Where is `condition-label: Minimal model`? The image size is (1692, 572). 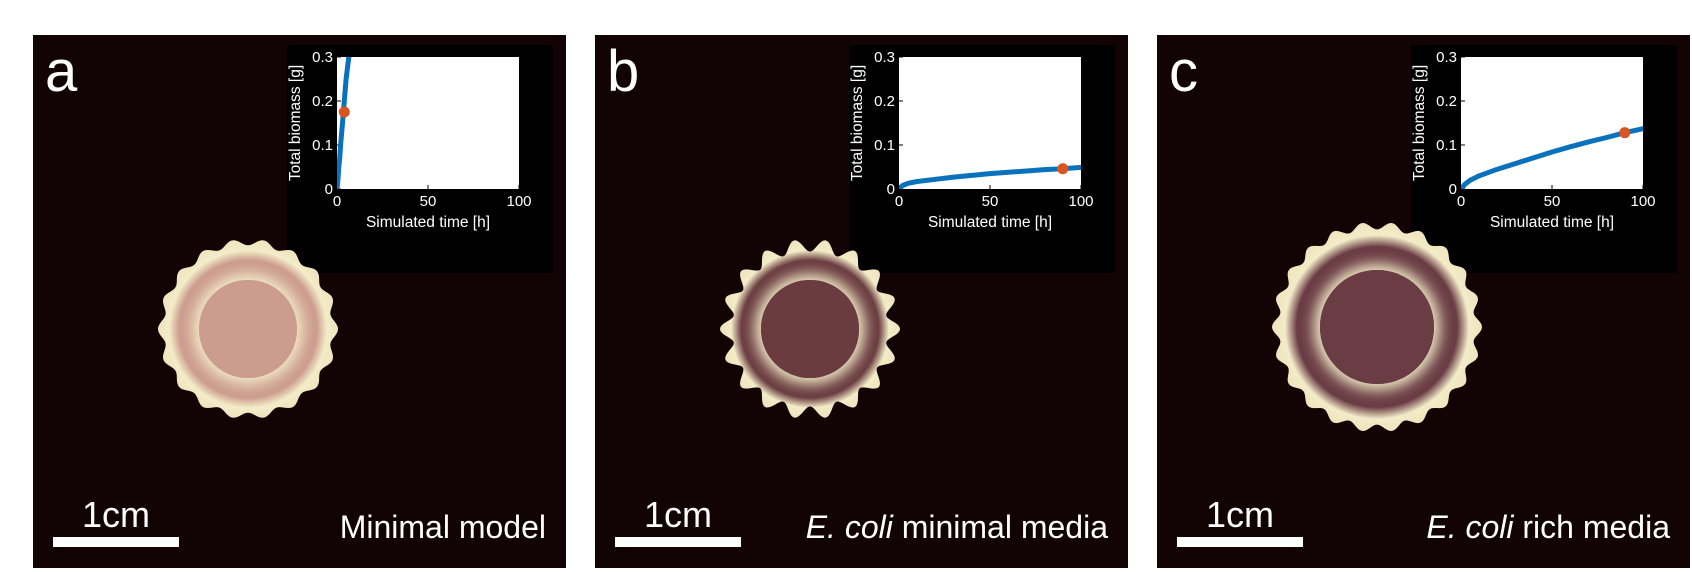 condition-label: Minimal model is located at coordinates (443, 527).